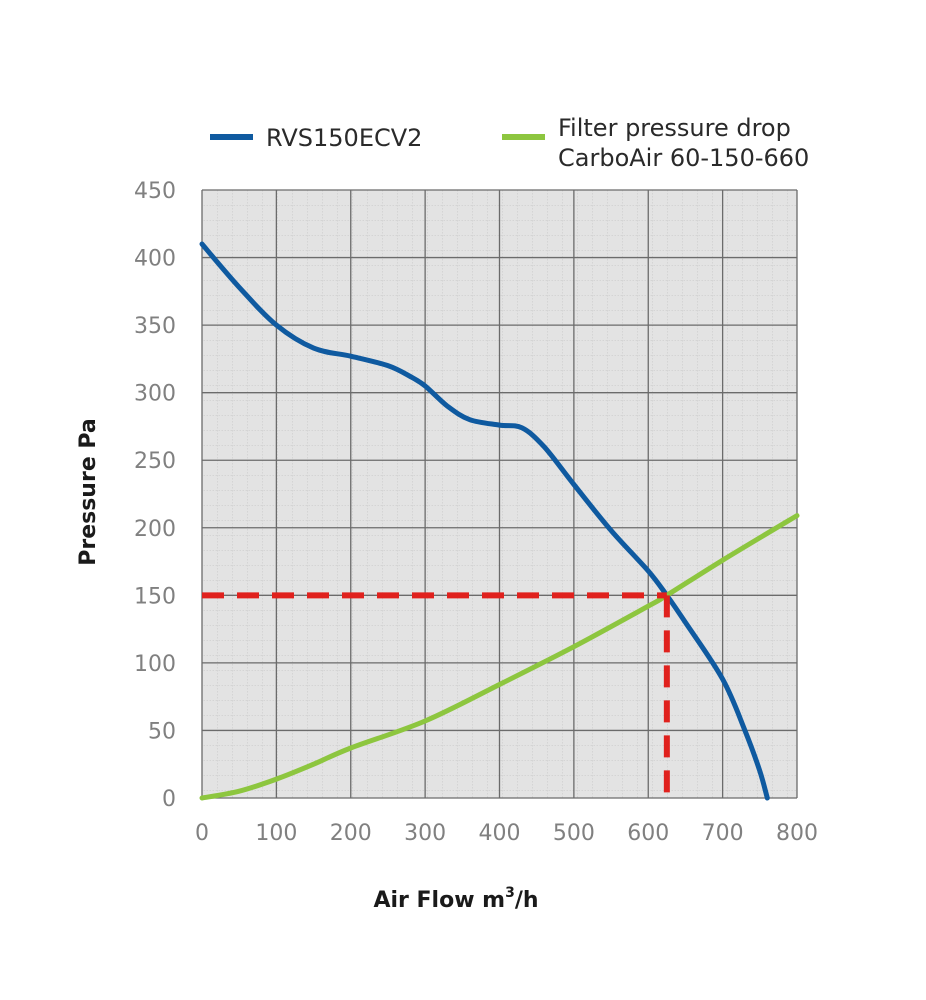 The image size is (926, 1000). Describe the element at coordinates (155, 394) in the screenshot. I see `y-tick-label: 300` at that location.